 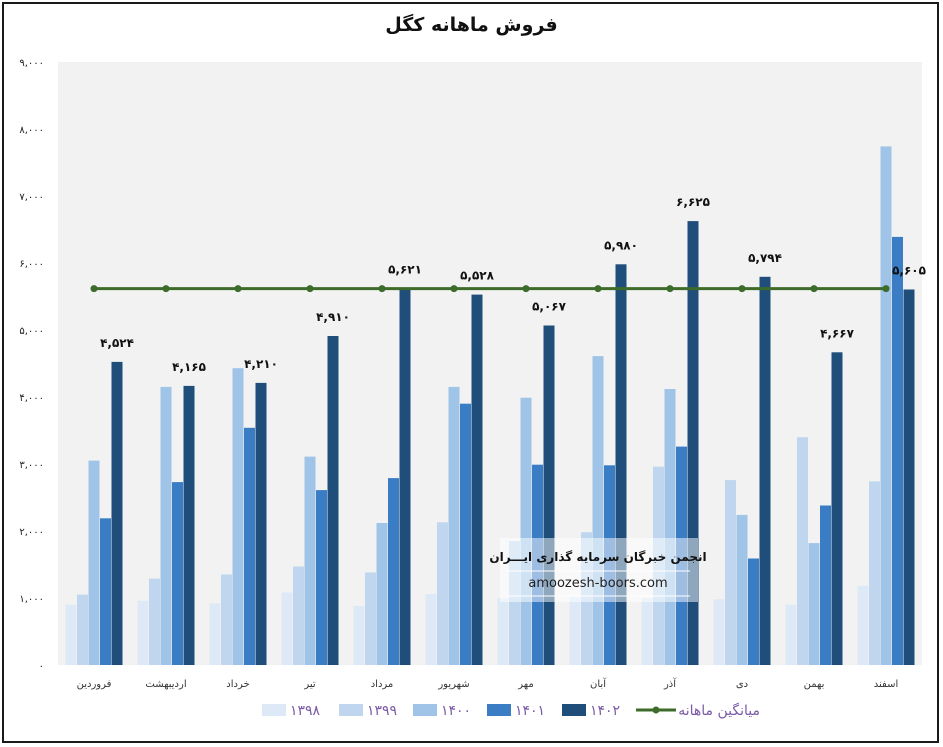 I want to click on watermark-bg, so click(x=599, y=570).